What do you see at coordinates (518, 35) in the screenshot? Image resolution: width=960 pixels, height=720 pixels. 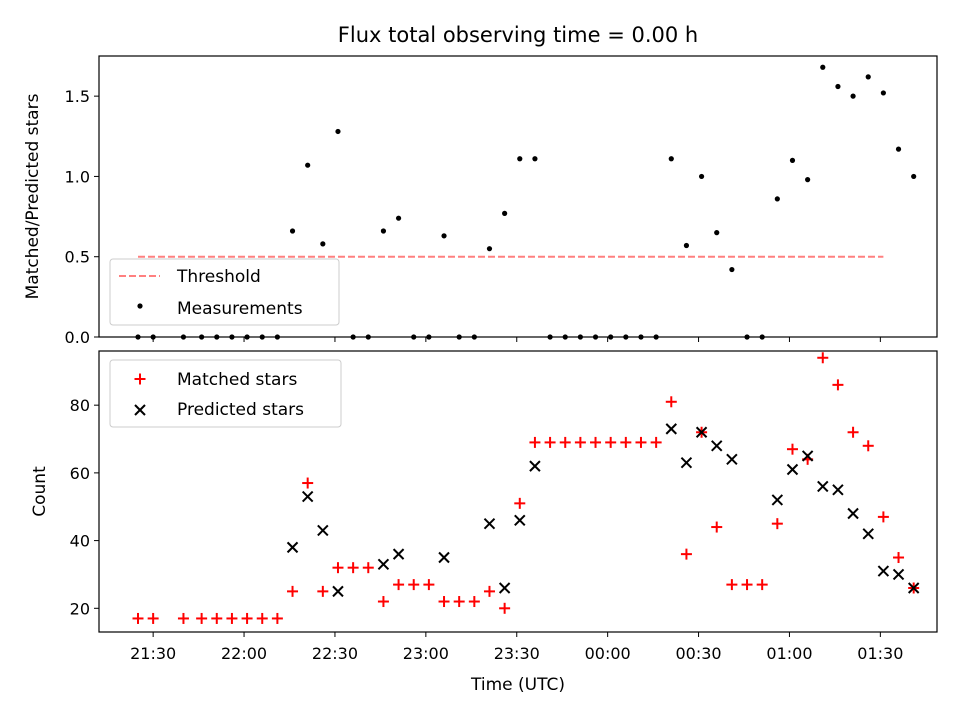 I see `chart-title: Flux total observing time = 0.00 h` at bounding box center [518, 35].